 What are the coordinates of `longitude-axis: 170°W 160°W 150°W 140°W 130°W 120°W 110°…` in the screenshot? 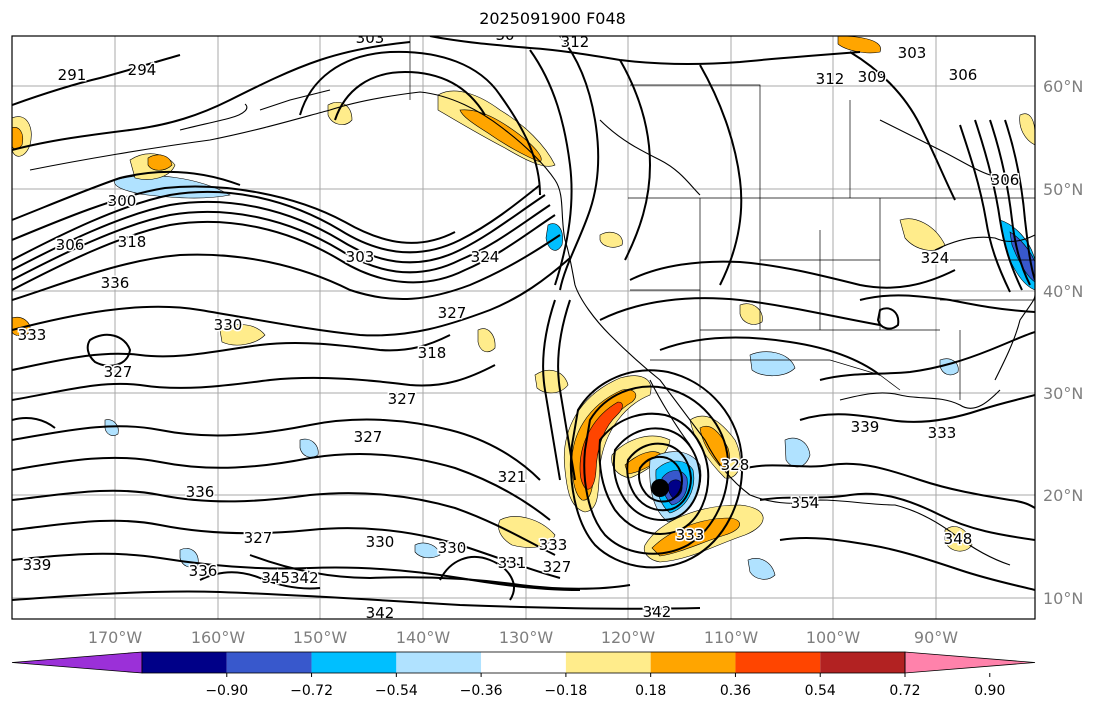 It's located at (523, 637).